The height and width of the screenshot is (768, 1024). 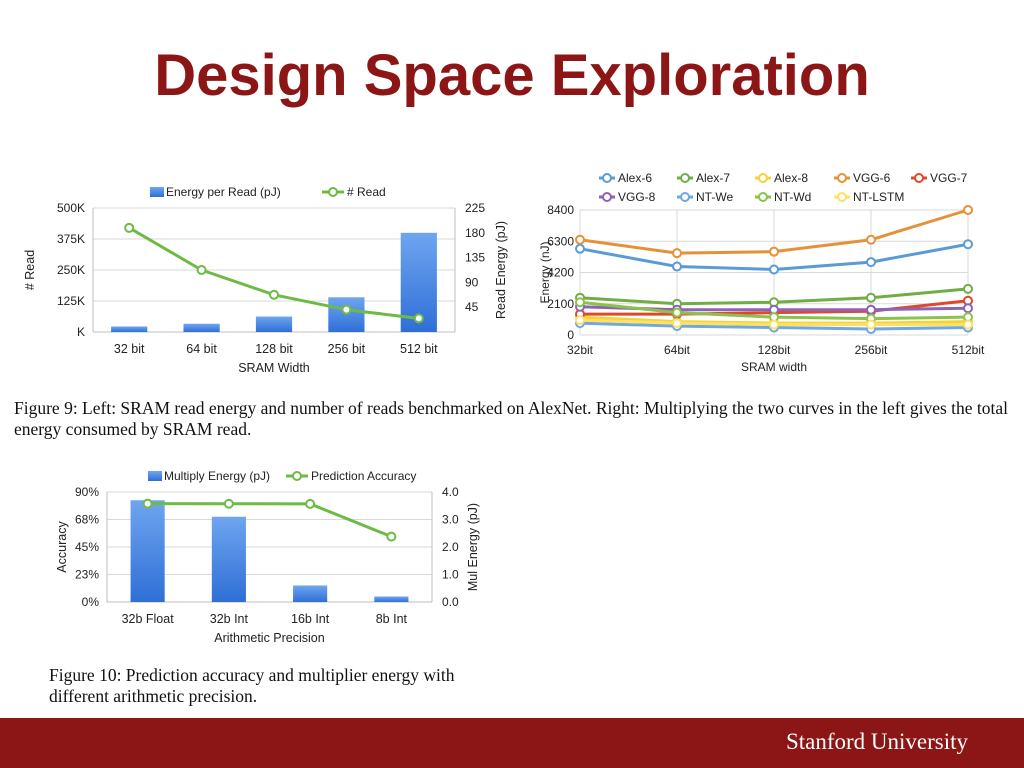 I want to click on x-tick-label: 512 bit, so click(x=419, y=349).